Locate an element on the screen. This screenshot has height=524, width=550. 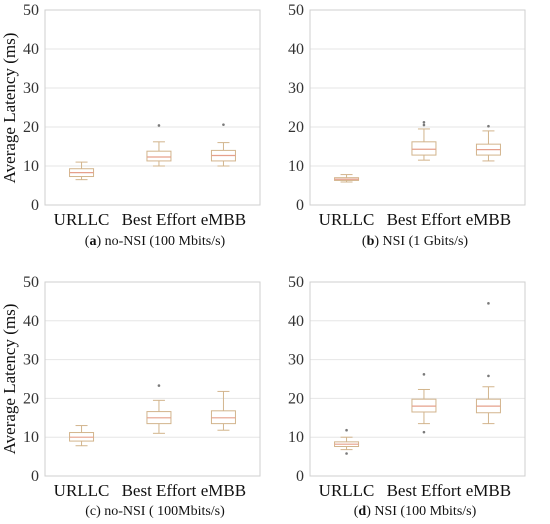
caption-c: (c) no-NSI ( 100Mbits/s) is located at coordinates (155, 511).